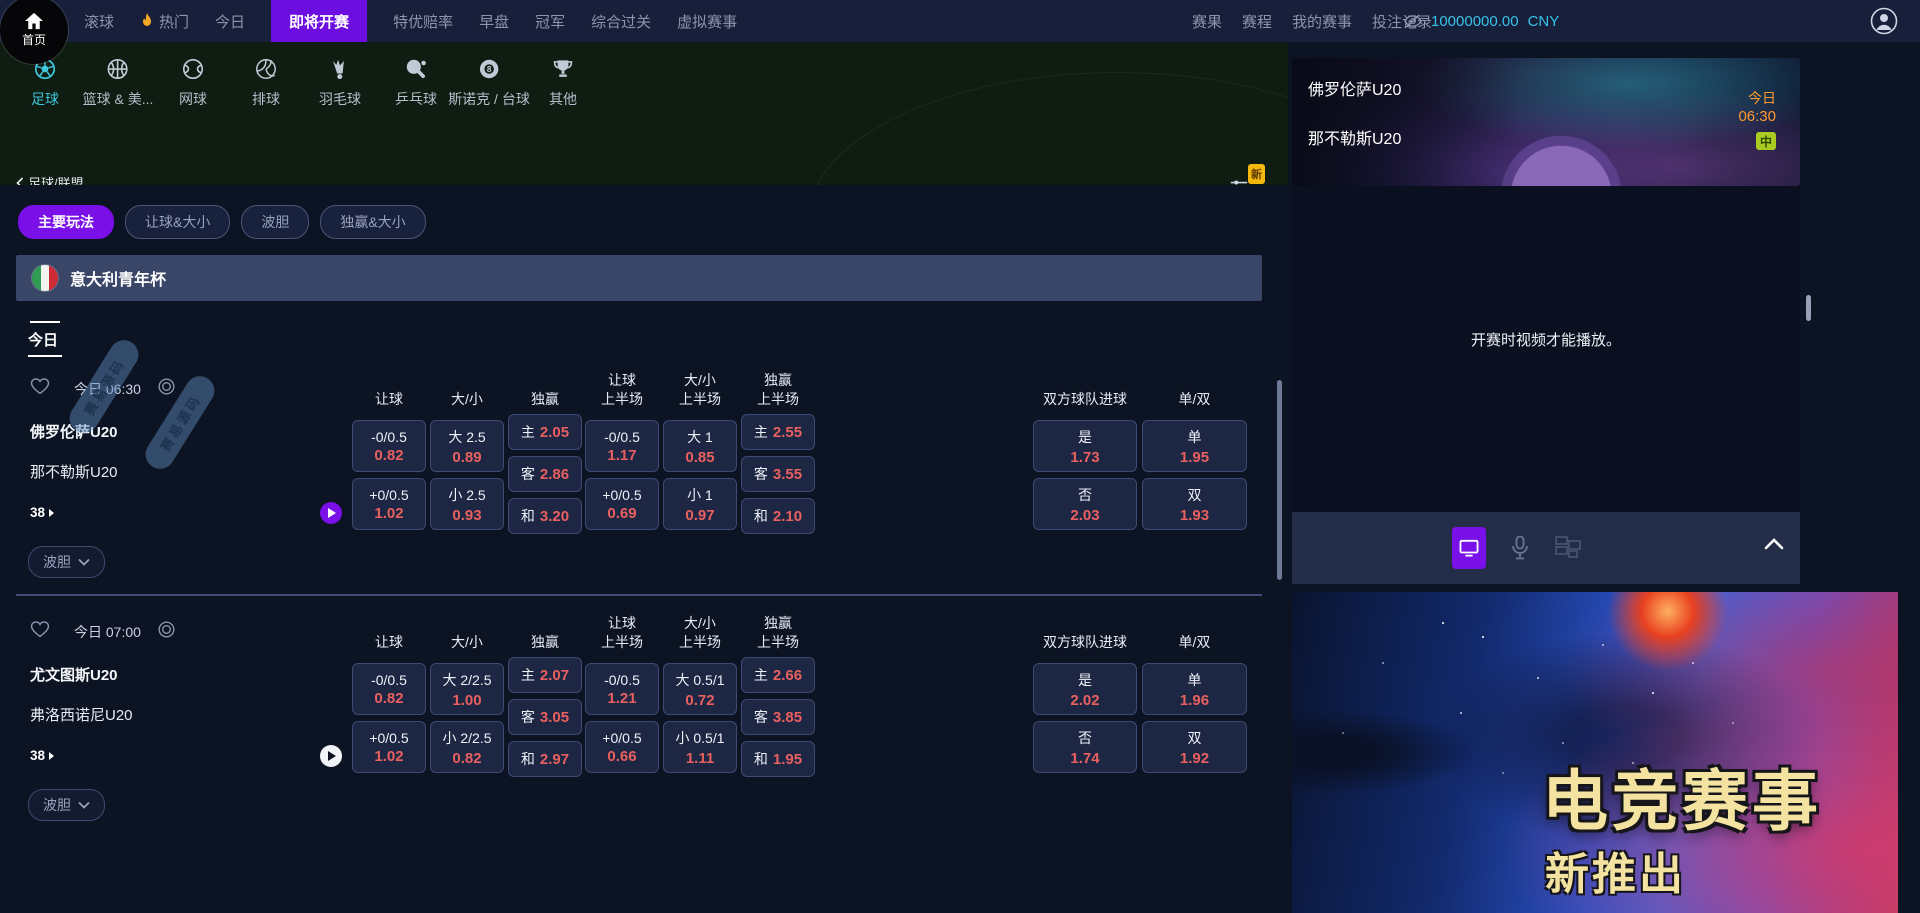 This screenshot has width=1920, height=913. Describe the element at coordinates (489, 82) in the screenshot. I see `sport-tab-snooker: 8 斯诺克 / 台球` at that location.